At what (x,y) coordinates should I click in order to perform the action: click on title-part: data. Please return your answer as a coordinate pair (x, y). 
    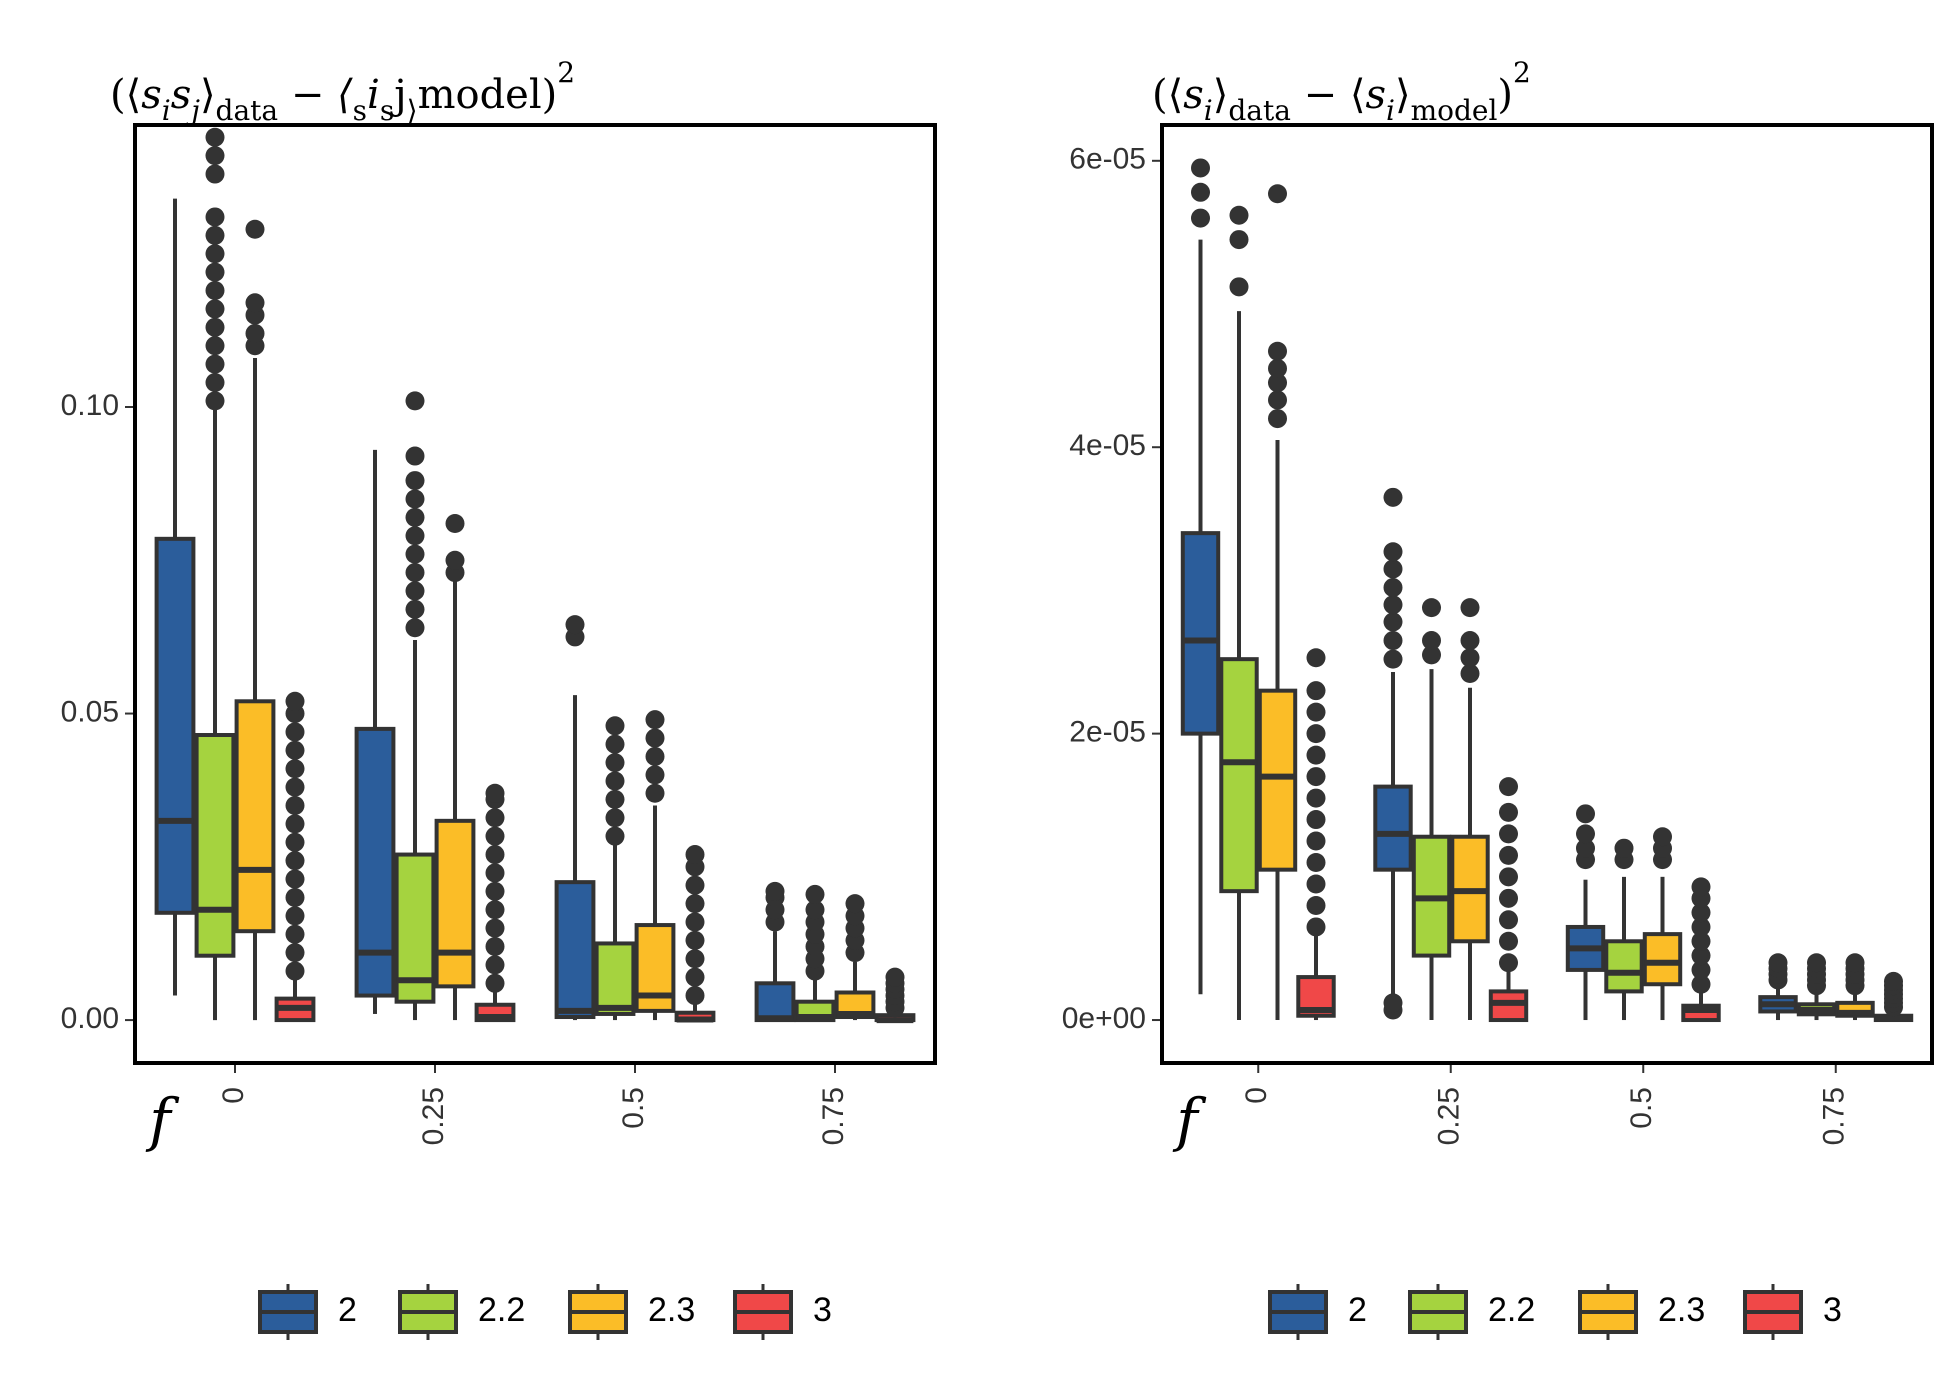
    Looking at the image, I should click on (247, 110).